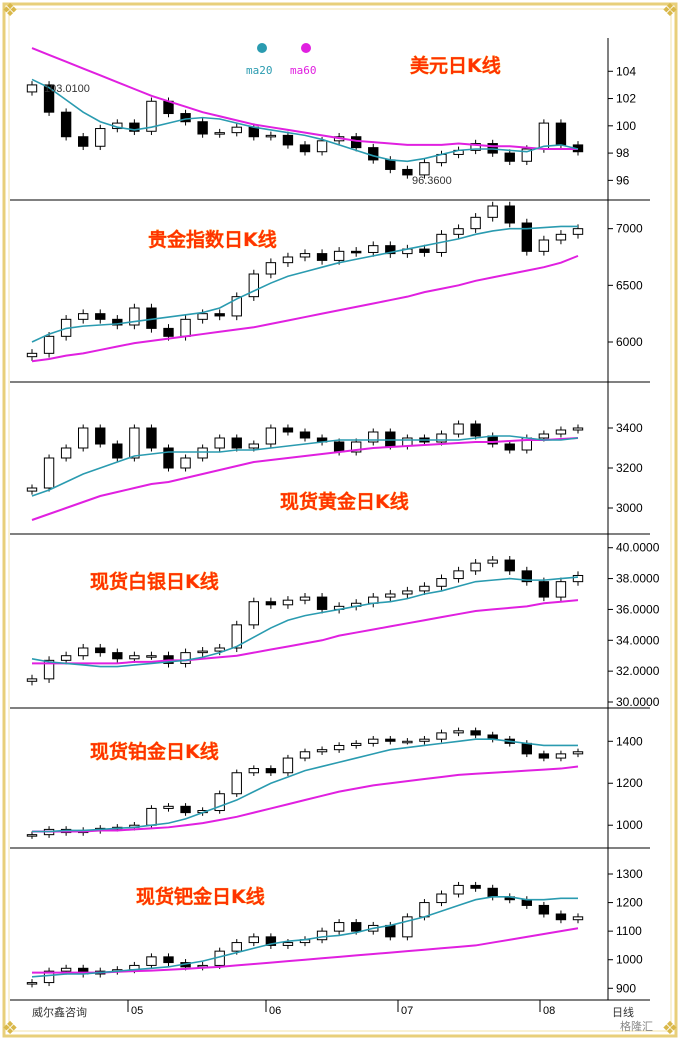 This screenshot has height=1040, width=680. What do you see at coordinates (200, 896) in the screenshot?
I see `panel-title: 现货钯金日K线` at bounding box center [200, 896].